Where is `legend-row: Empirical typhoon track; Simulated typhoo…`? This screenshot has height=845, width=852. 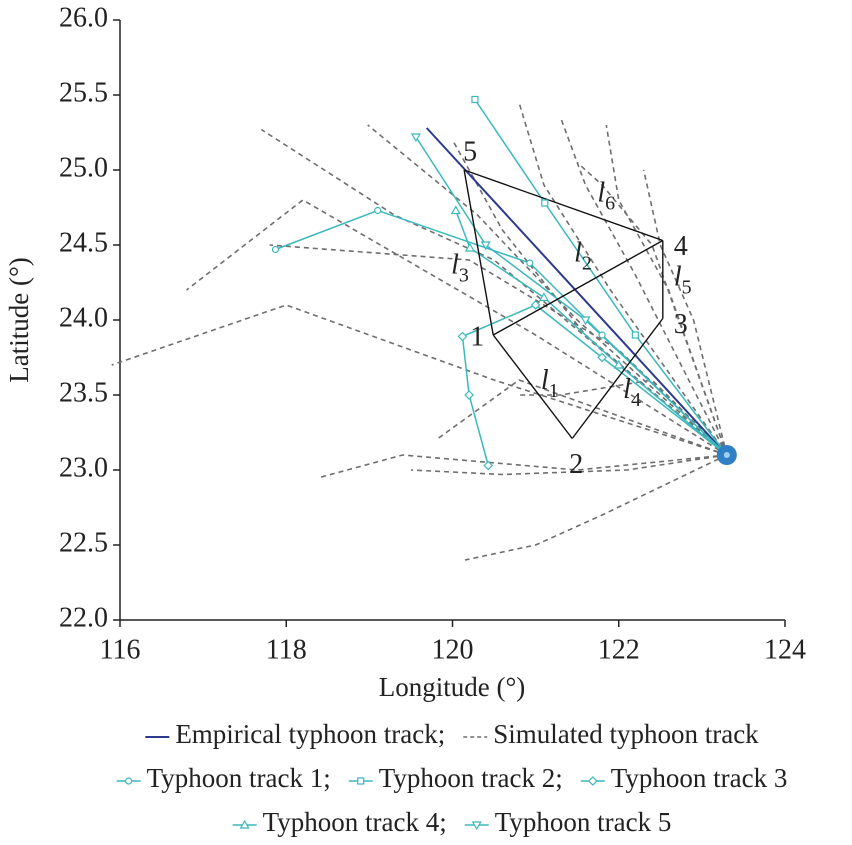
legend-row: Empirical typhoon track; Simulated typhoo… is located at coordinates (452, 734).